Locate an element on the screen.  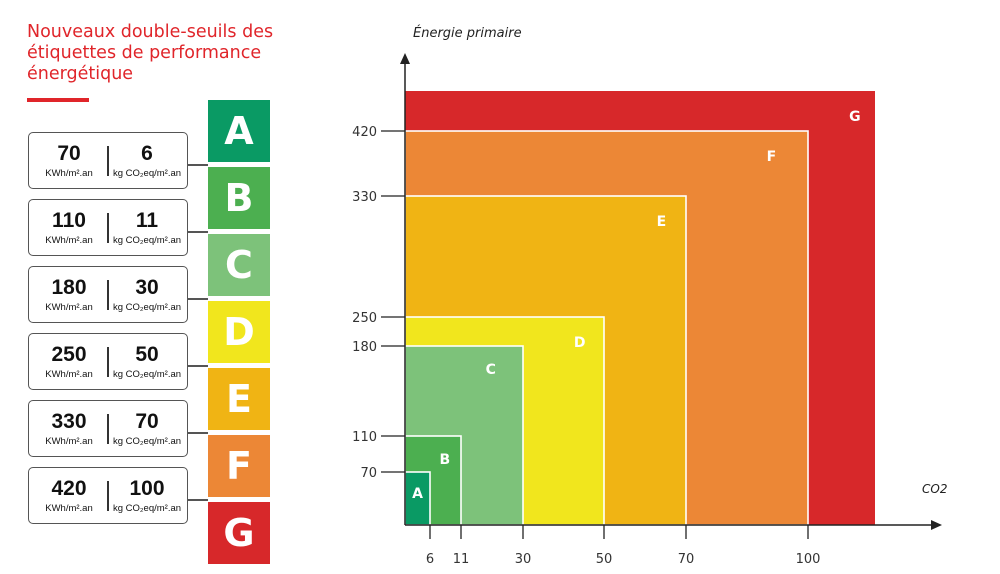
class-label-c: C is located at coordinates (491, 370).